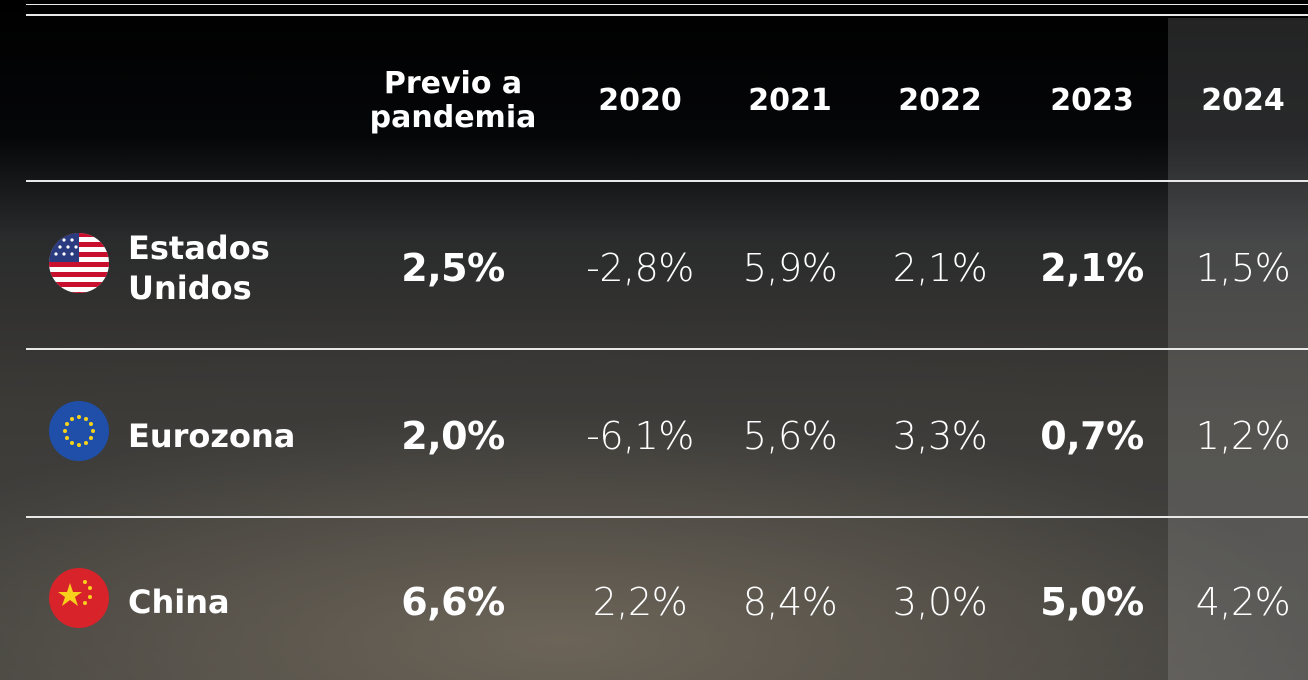  I want to click on column-header: 2024, so click(1243, 100).